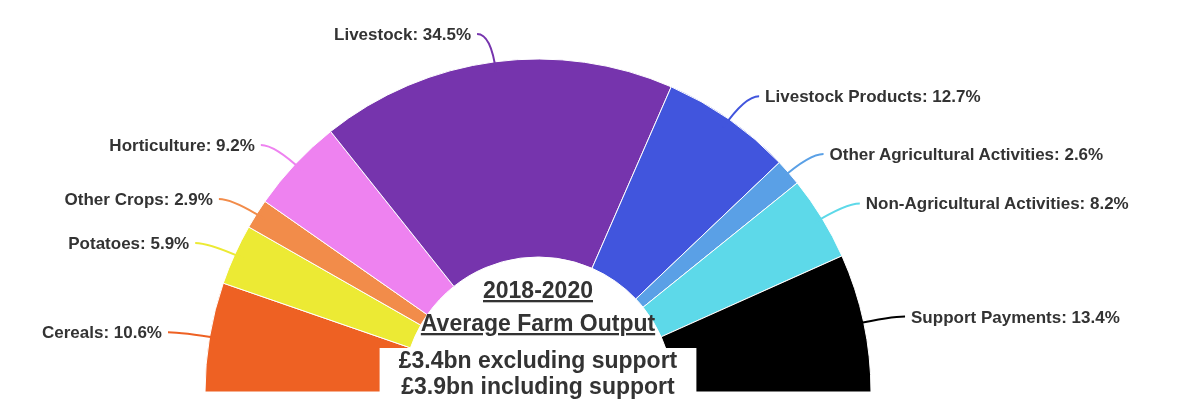 The height and width of the screenshot is (405, 1190). What do you see at coordinates (138, 199) in the screenshot?
I see `slice-label: Other Crops: 2.9%` at bounding box center [138, 199].